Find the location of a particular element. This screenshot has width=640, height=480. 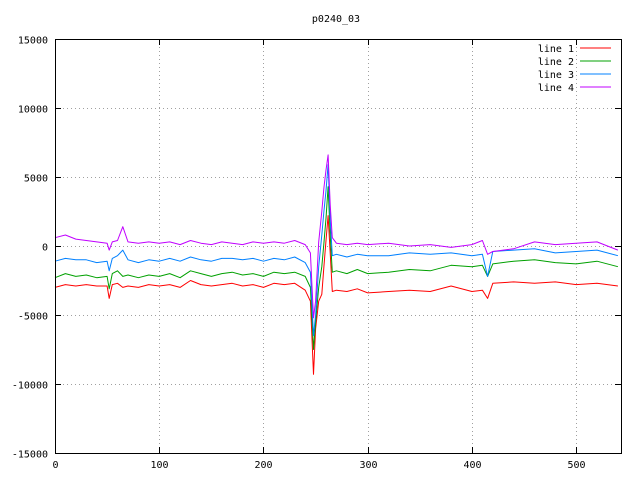

x-tick-label: 0 is located at coordinates (55, 465).